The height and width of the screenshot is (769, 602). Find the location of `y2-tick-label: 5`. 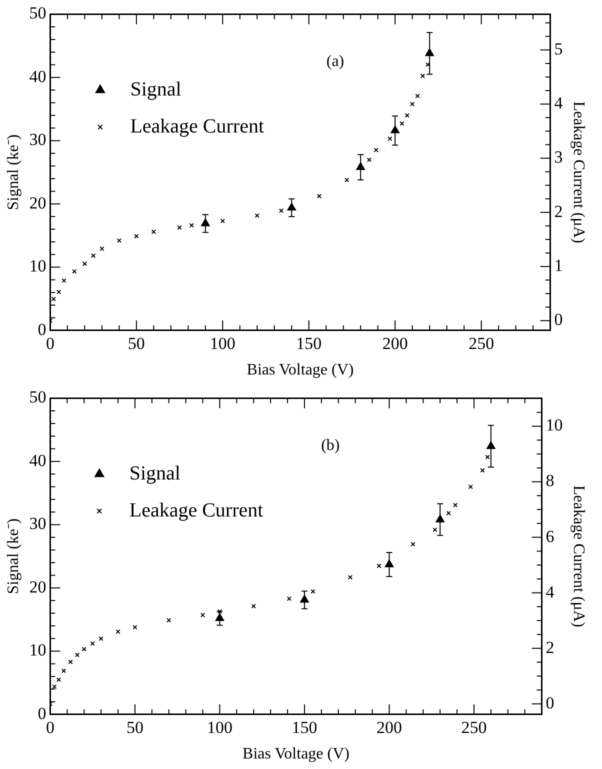

y2-tick-label: 5 is located at coordinates (558, 48).